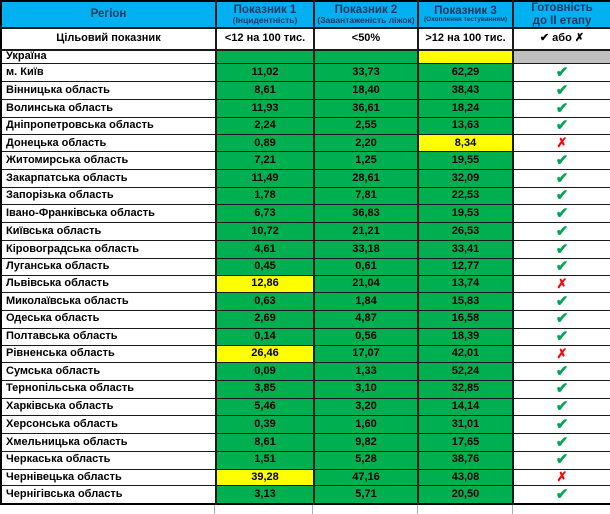 The image size is (610, 514). What do you see at coordinates (108, 371) in the screenshot?
I see `region-cell: Сумська область` at bounding box center [108, 371].